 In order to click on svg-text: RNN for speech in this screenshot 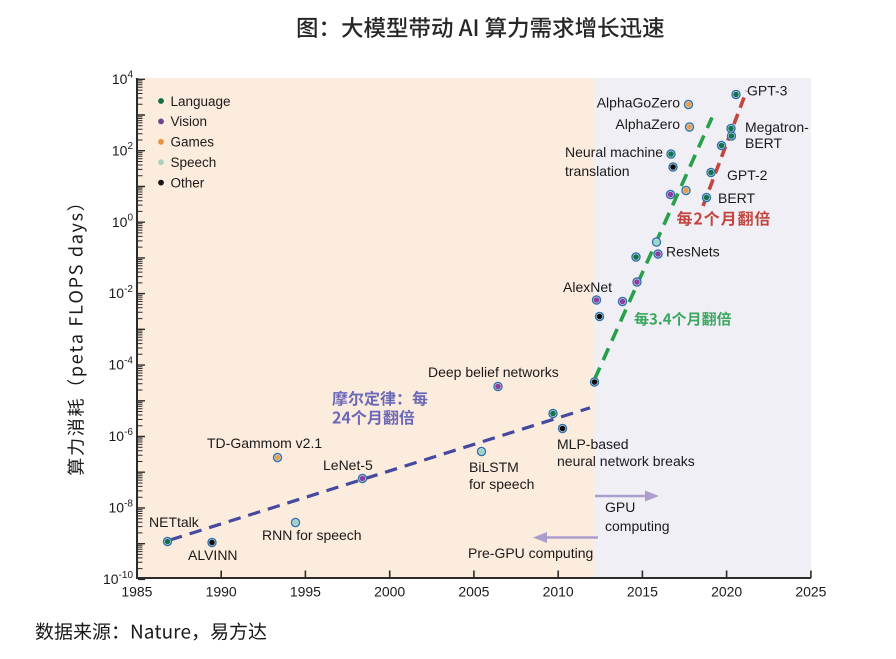, I will do `click(312, 535)`.